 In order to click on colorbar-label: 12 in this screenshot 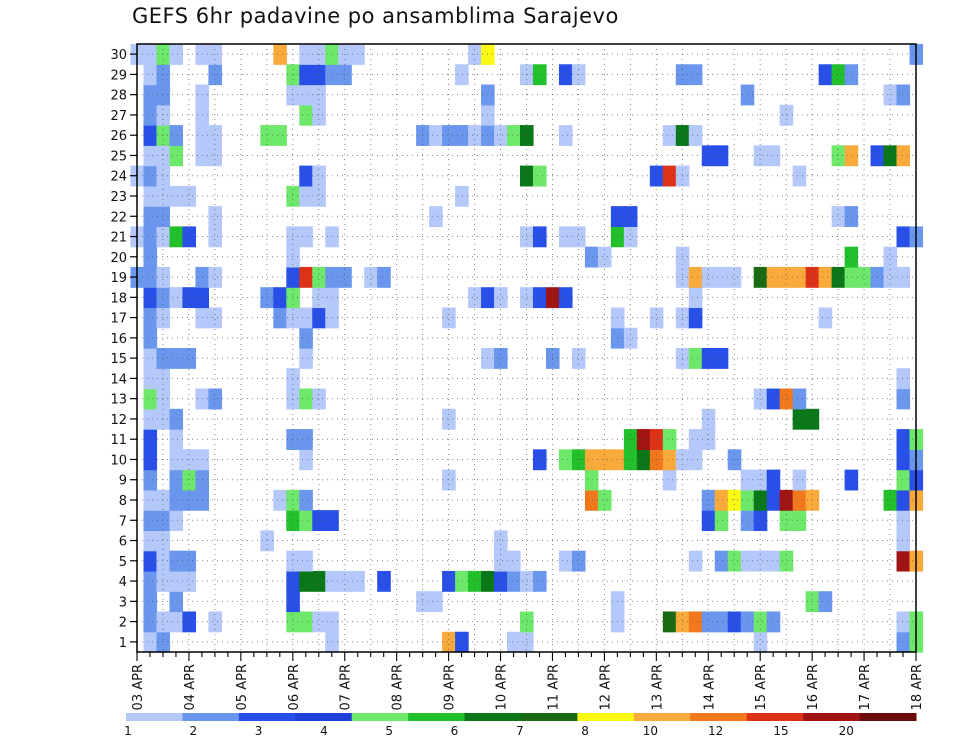, I will do `click(715, 731)`.